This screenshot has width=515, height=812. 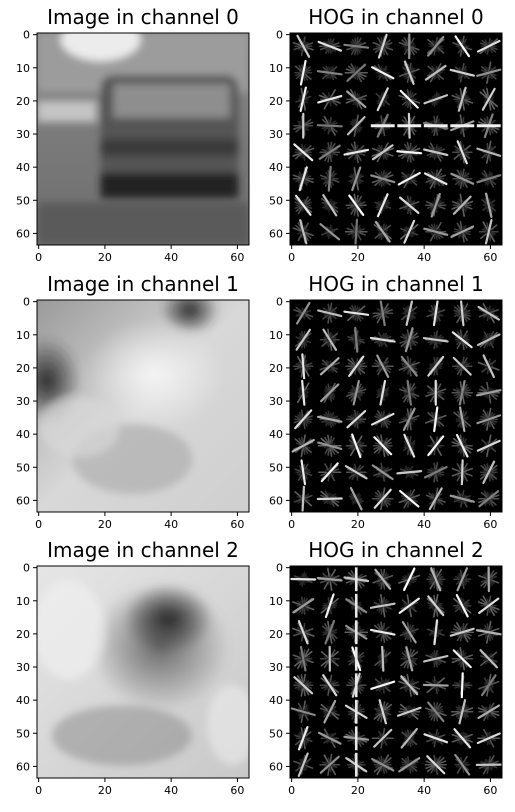 What do you see at coordinates (395, 550) in the screenshot?
I see `panel-title: HOG in channel 2` at bounding box center [395, 550].